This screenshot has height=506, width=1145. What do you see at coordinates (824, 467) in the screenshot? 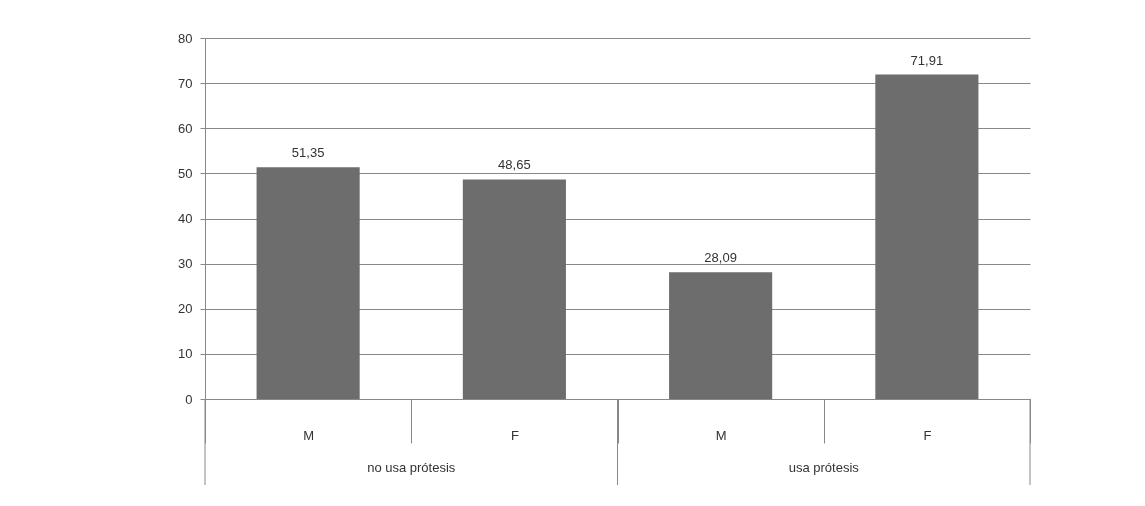
I see `text: usa prótesis` at bounding box center [824, 467].